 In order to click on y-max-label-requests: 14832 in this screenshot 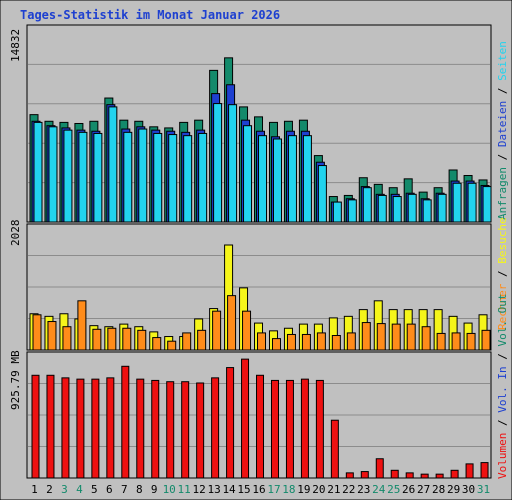, I will do `click(15, 45)`.